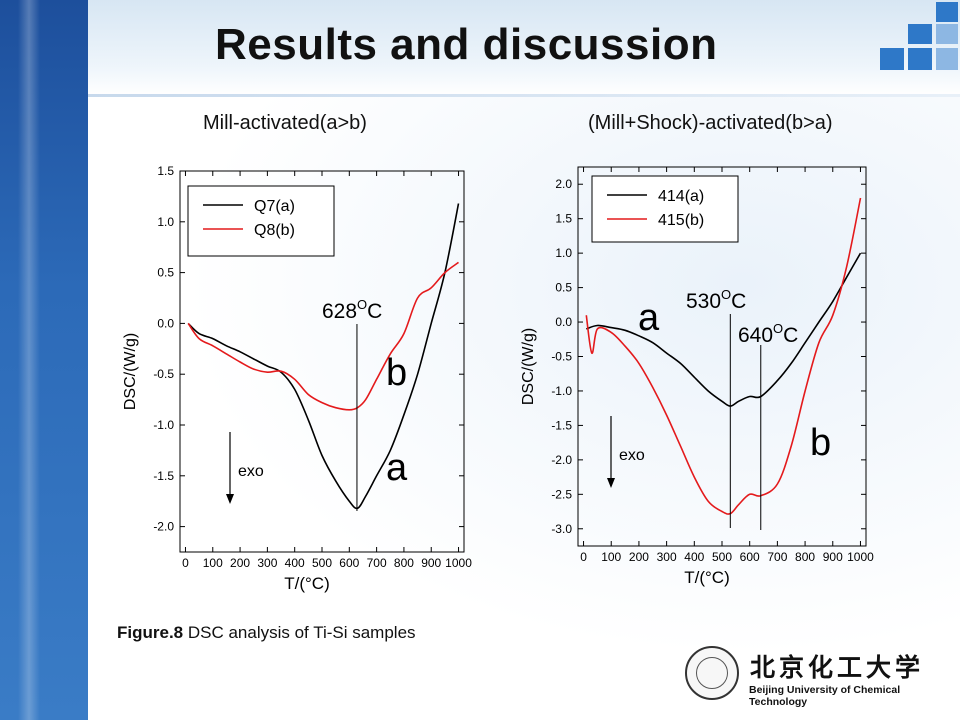 Image resolution: width=960 pixels, height=720 pixels. I want to click on legend-label: Q8(b), so click(274, 230).